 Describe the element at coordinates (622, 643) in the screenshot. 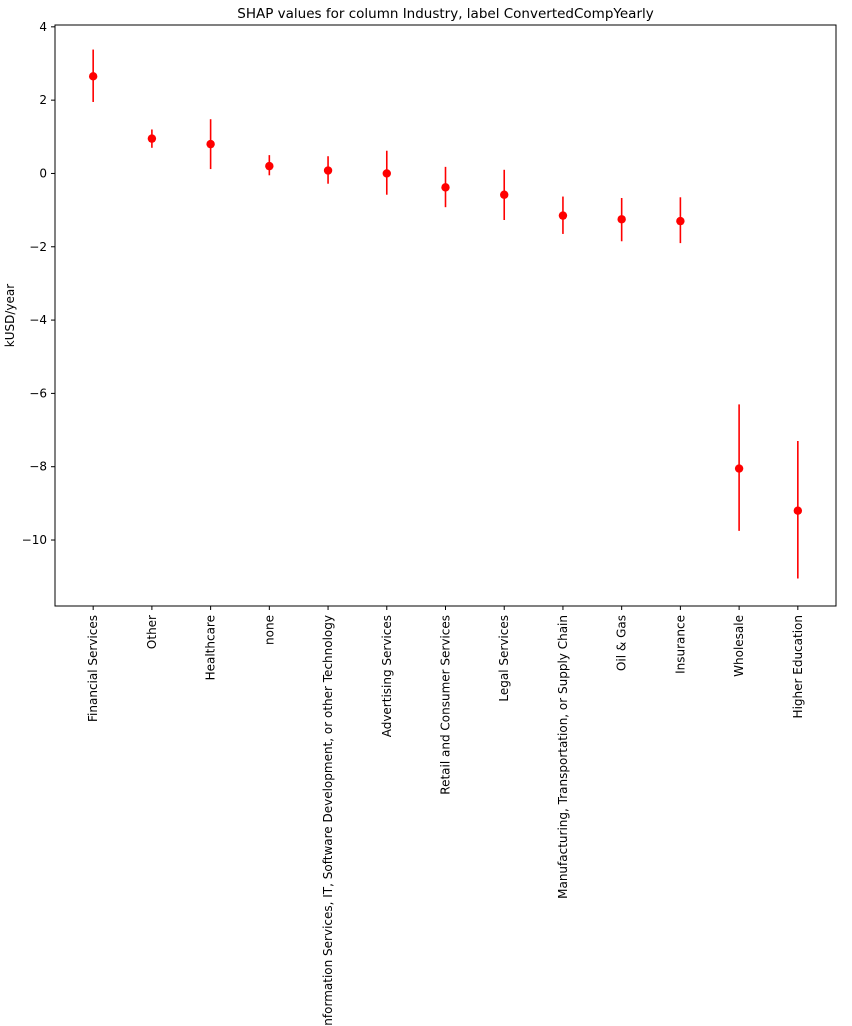

I see `x-tick-label: Oil & Gas` at that location.